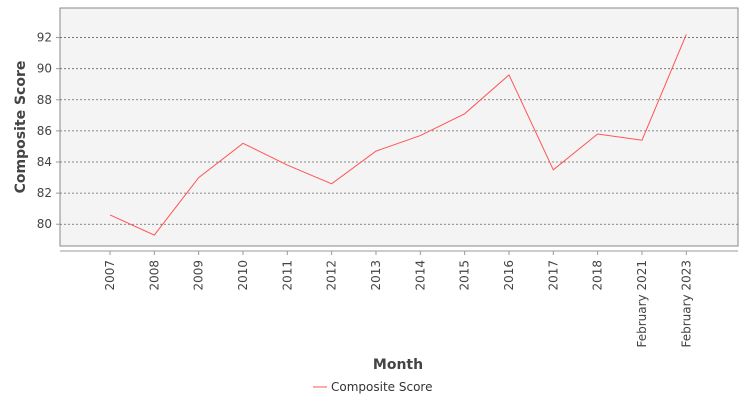 This screenshot has width=750, height=400. What do you see at coordinates (44, 69) in the screenshot?
I see `y-tick-label: 90` at bounding box center [44, 69].